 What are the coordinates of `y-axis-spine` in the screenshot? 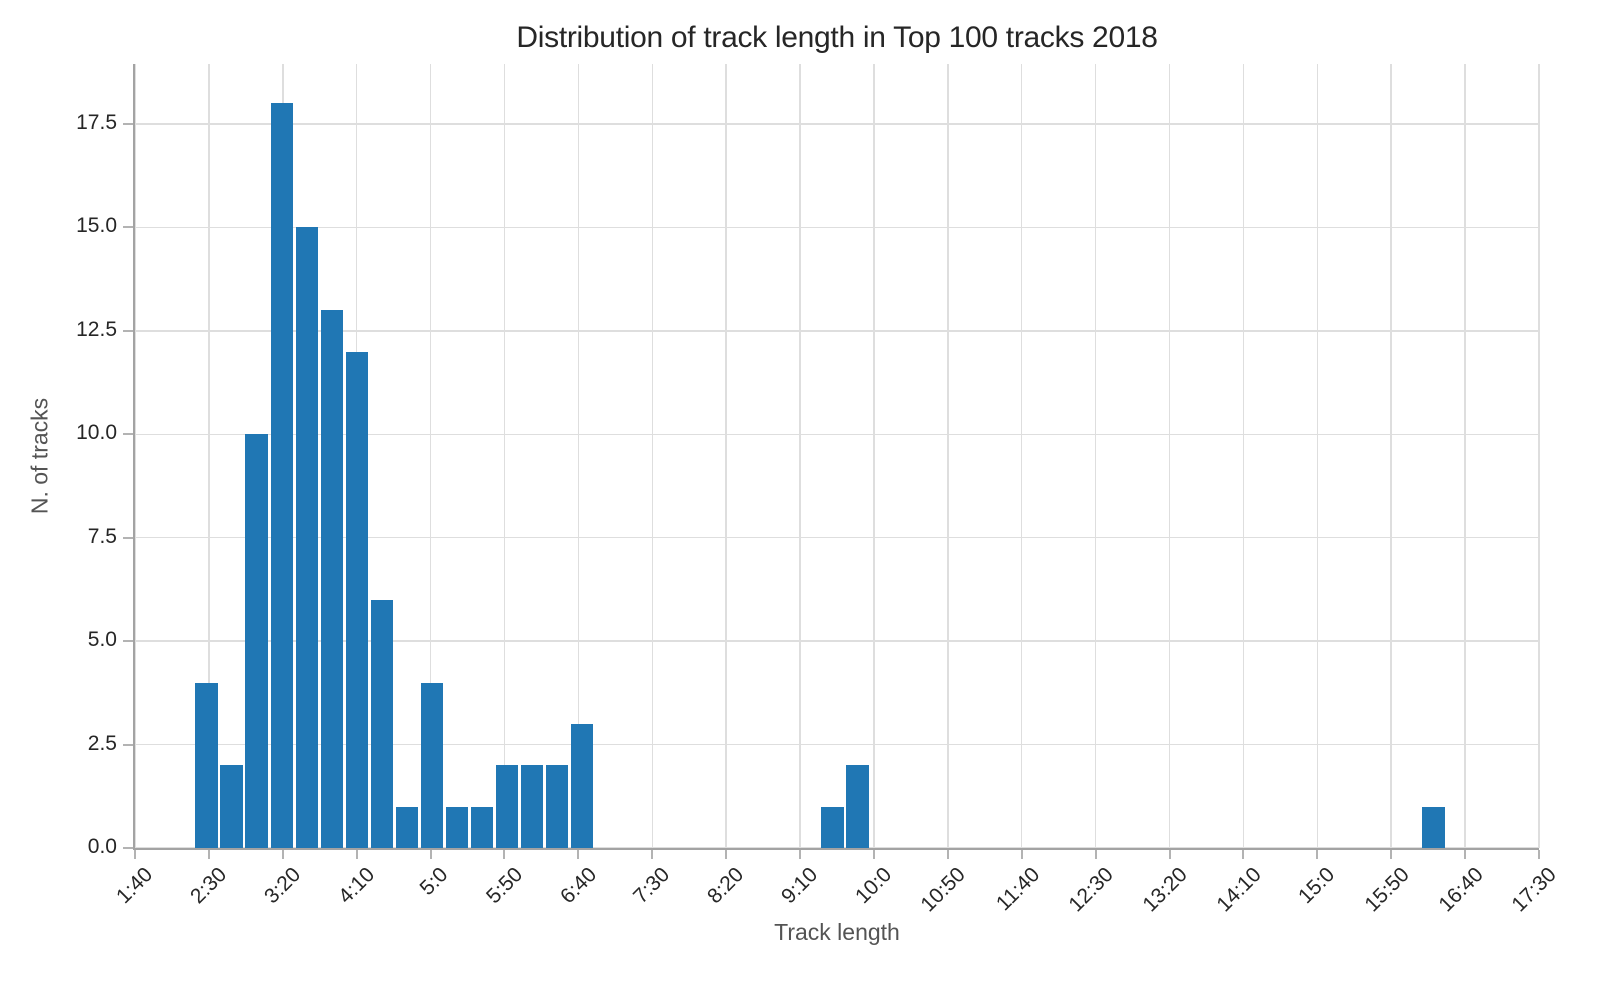 It's located at (134, 457).